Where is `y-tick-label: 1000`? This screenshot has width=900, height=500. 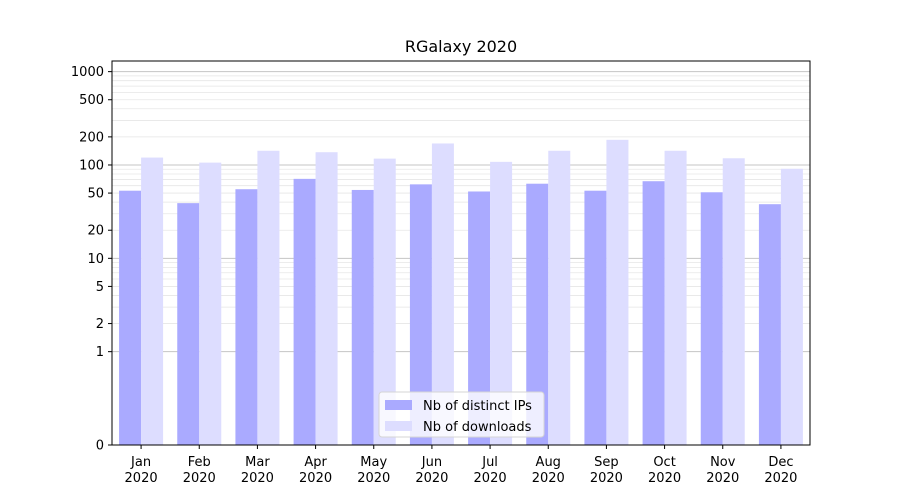 y-tick-label: 1000 is located at coordinates (87, 72).